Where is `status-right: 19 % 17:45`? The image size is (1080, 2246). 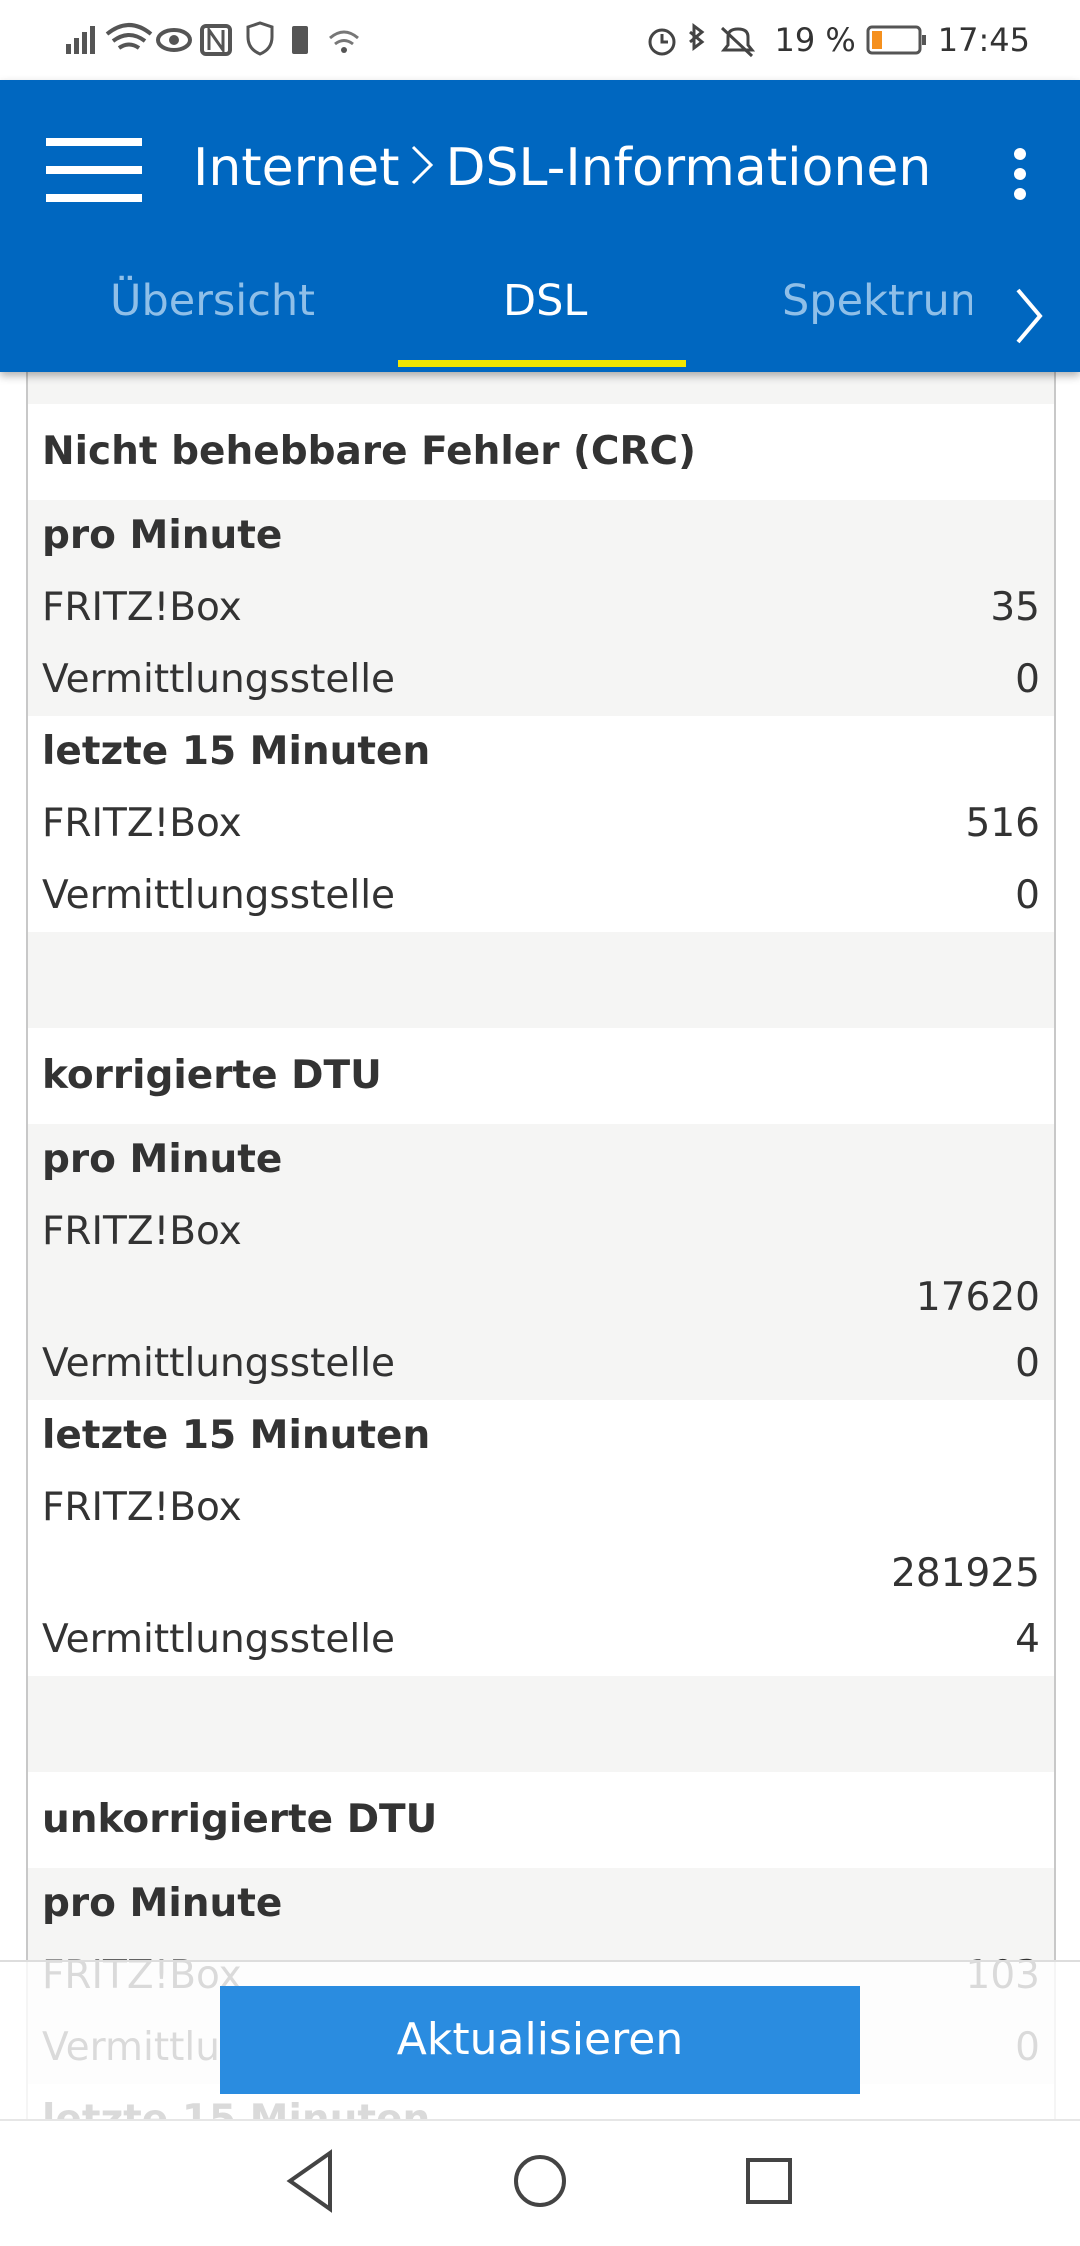
status-right: 19 % 17:45 is located at coordinates (837, 40).